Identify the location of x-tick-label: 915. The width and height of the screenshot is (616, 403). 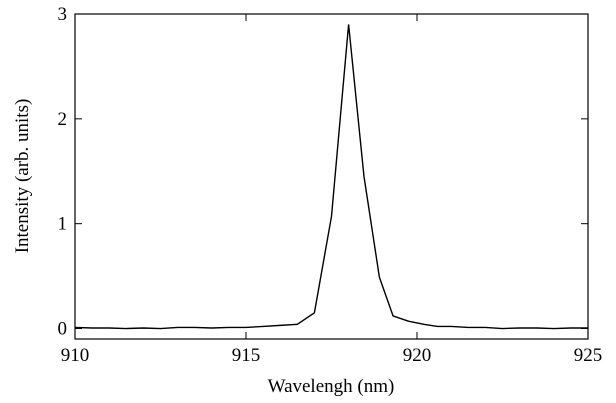
(246, 355).